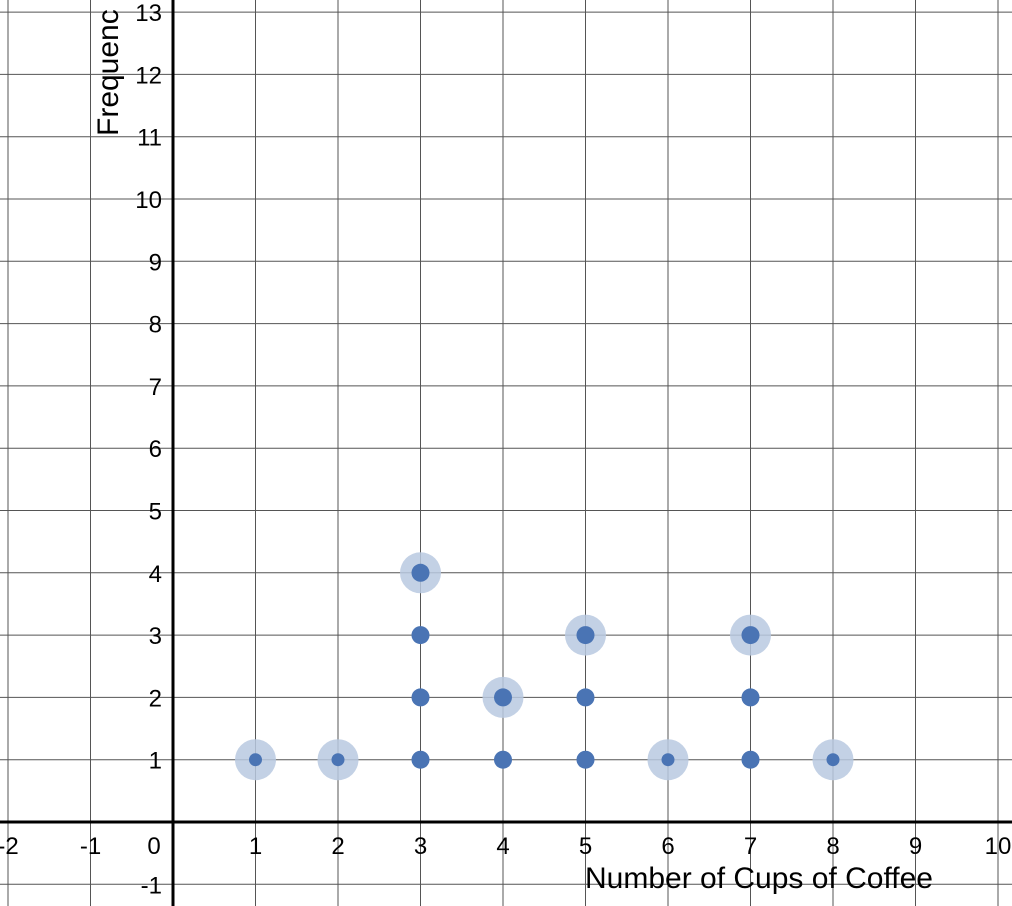  I want to click on y-tick-label: 2, so click(155, 698).